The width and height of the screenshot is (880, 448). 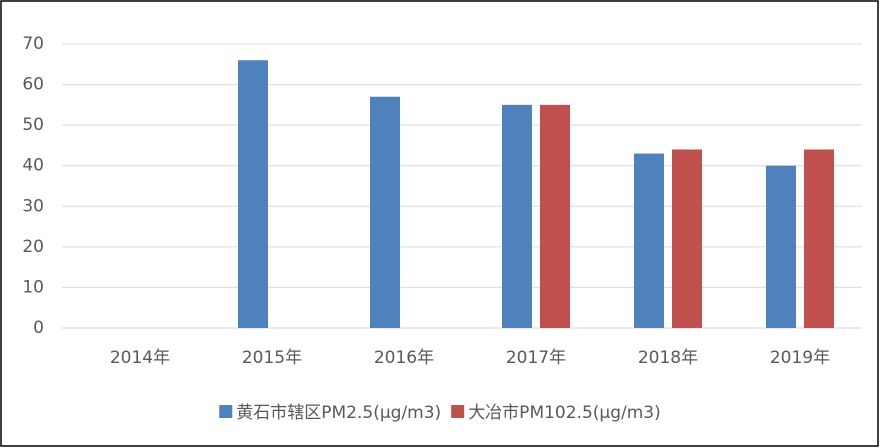 What do you see at coordinates (536, 358) in the screenshot?
I see `x-tick-label: 2017年` at bounding box center [536, 358].